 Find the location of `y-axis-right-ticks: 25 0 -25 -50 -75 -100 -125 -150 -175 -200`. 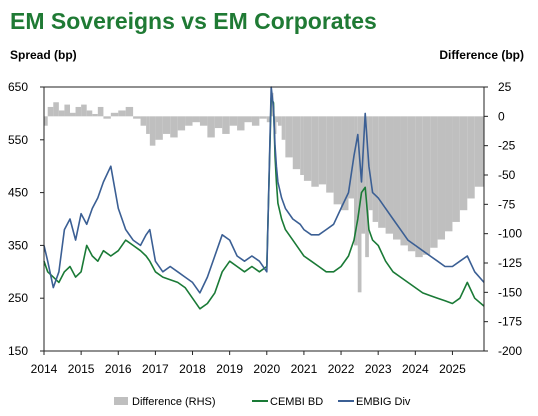

y-axis-right-ticks: 25 0 -25 -50 -75 -100 -125 -150 -175 -200 is located at coordinates (503, 219).